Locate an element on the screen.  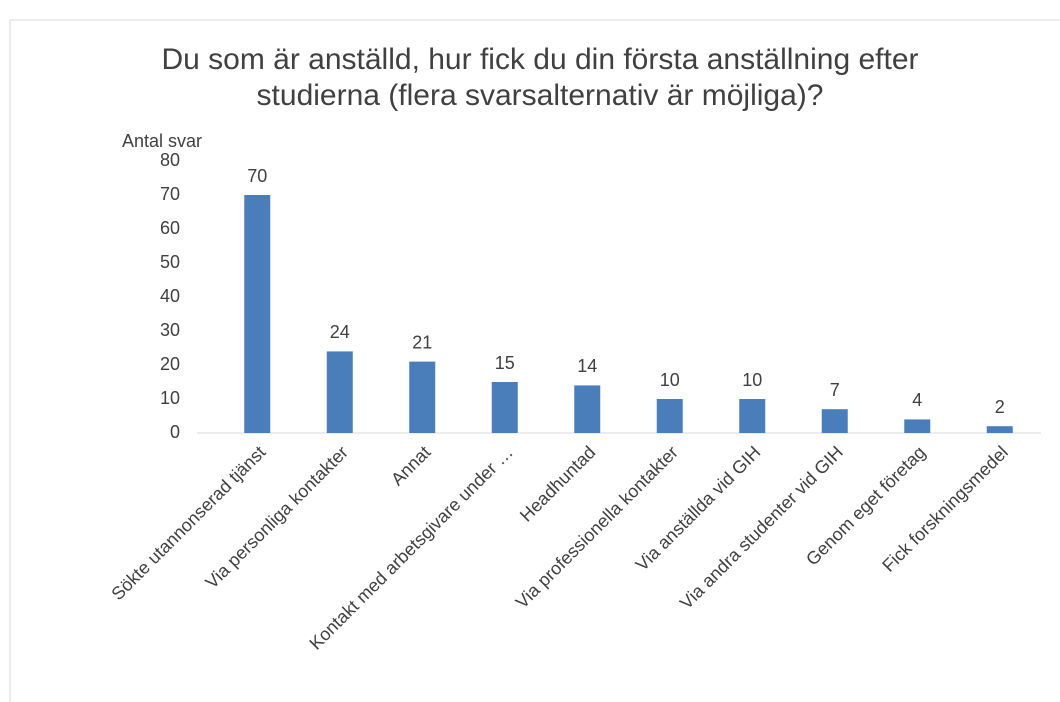
y-axis-label: Antal svar is located at coordinates (162, 141).